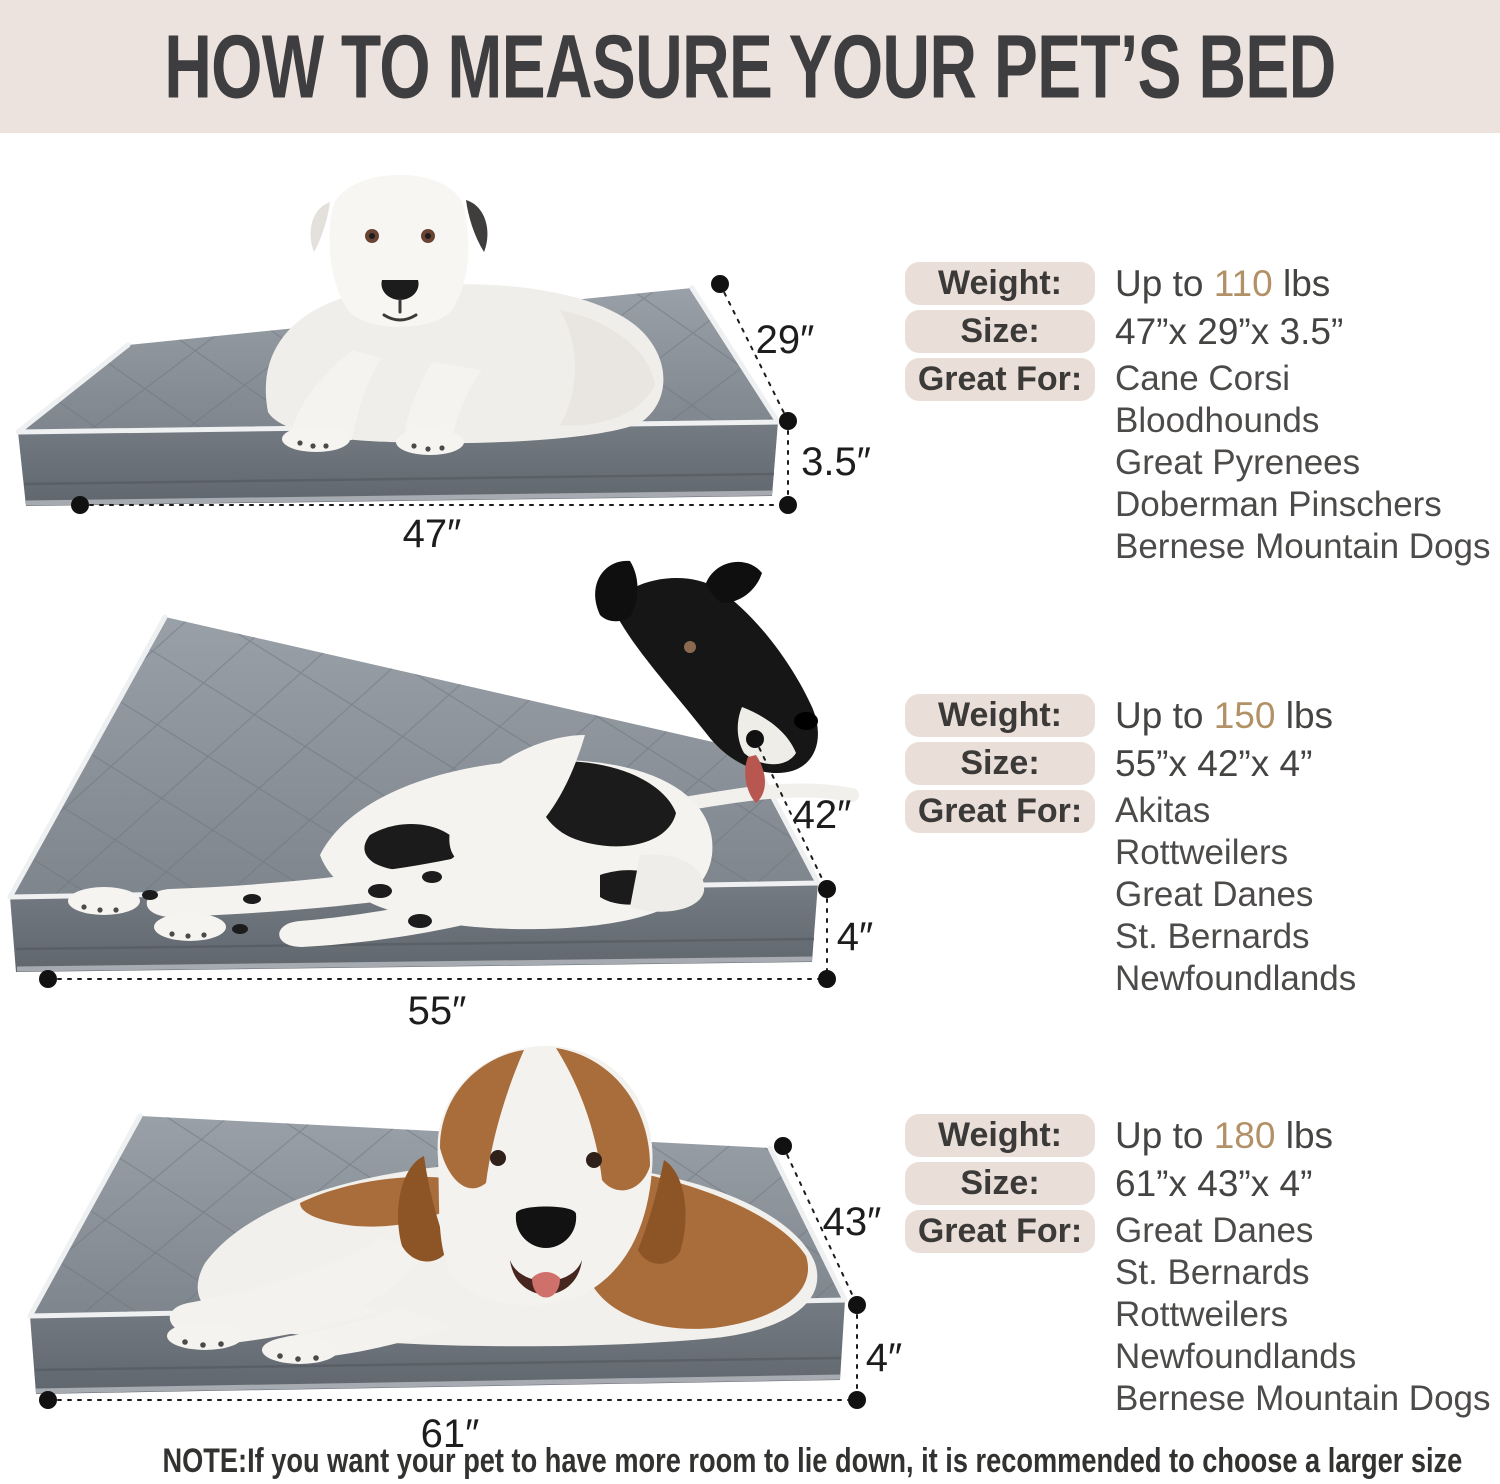  I want to click on size-value: 61”x 43”x 4”, so click(1214, 1183).